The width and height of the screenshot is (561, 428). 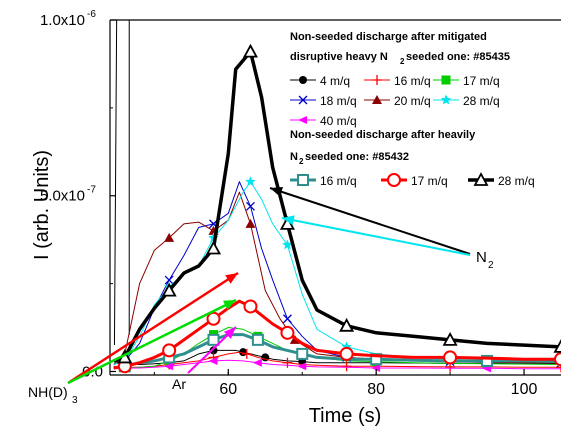 I want to click on spike-artifact-line, so click(x=115, y=183).